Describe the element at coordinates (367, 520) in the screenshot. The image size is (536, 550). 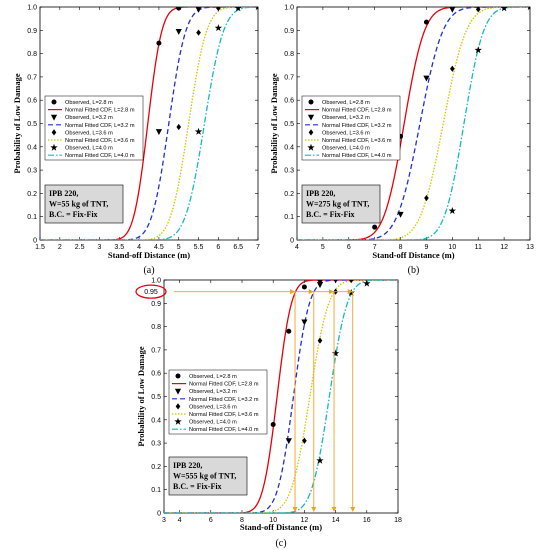
I see `x-tick-label: 16` at that location.